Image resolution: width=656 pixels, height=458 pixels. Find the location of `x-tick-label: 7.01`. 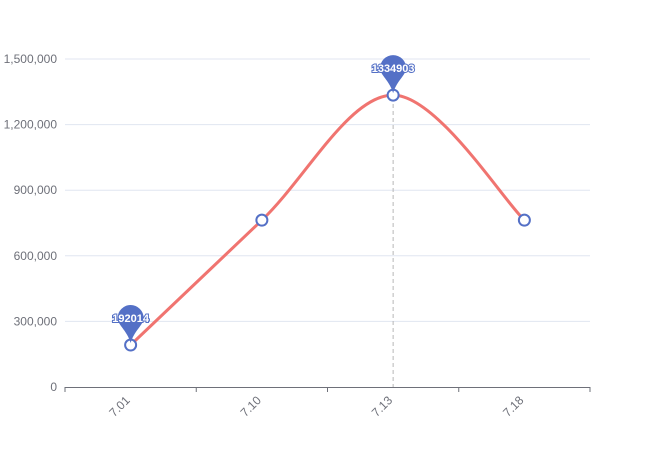

x-tick-label: 7.01 is located at coordinates (119, 406).